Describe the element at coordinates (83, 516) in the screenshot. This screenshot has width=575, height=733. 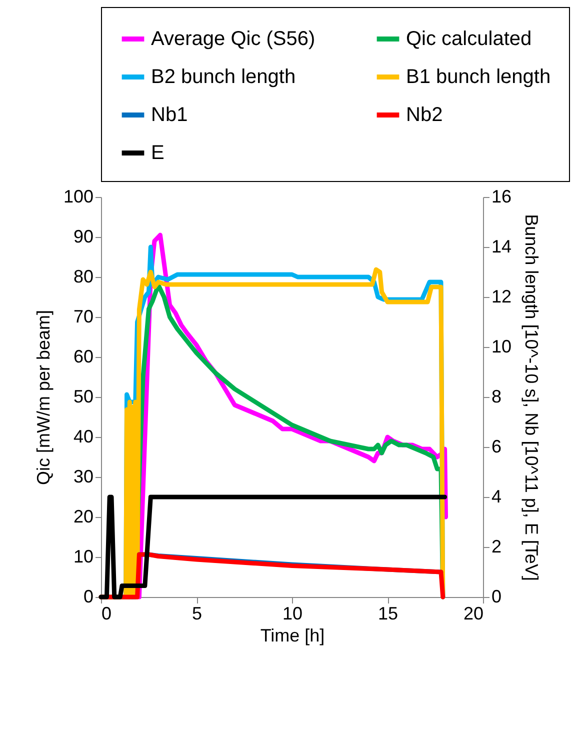
I see `y-tick-label: 20` at that location.